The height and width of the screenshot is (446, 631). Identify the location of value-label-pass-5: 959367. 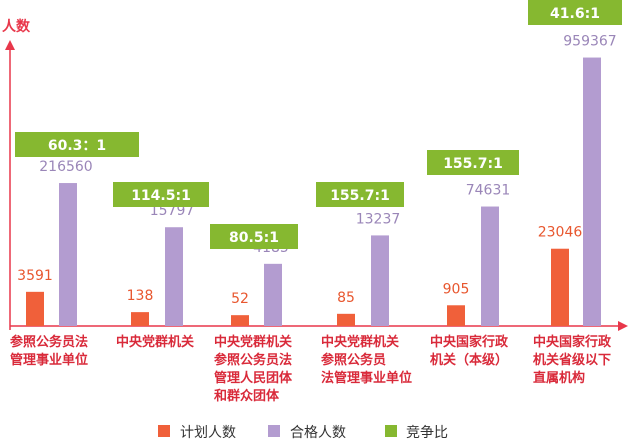
(589, 42).